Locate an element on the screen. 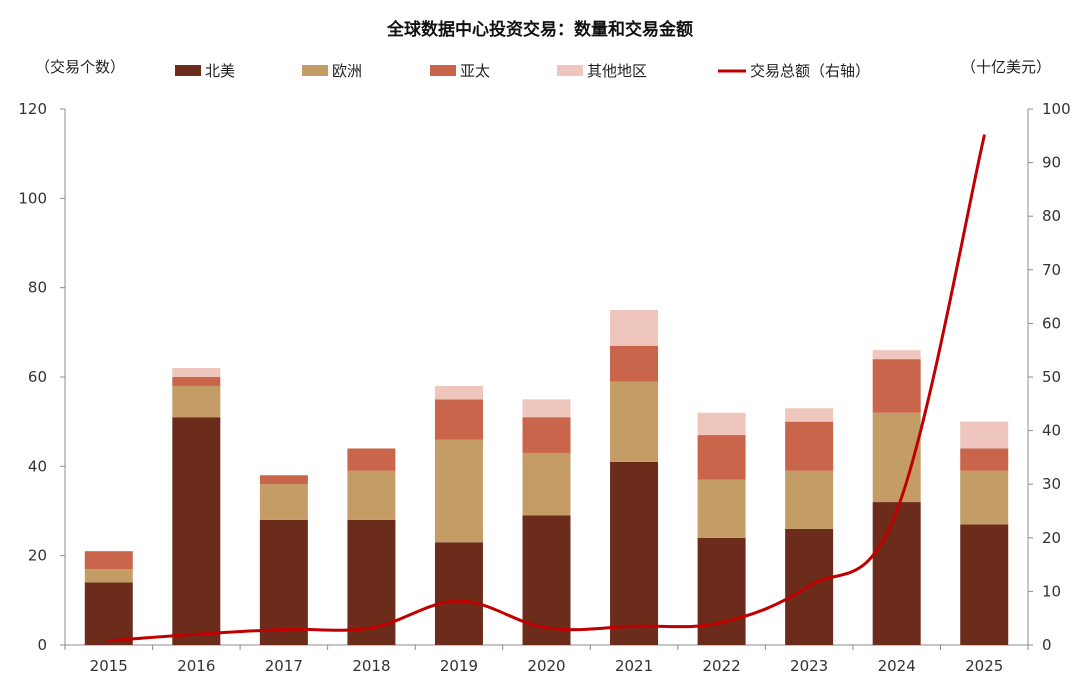  right-axis-tick-label: 70 is located at coordinates (1051, 270).